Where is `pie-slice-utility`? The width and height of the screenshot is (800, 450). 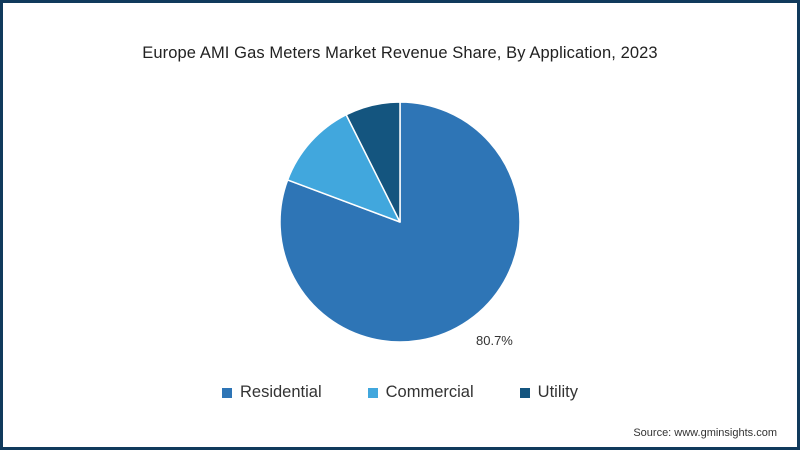 pie-slice-utility is located at coordinates (373, 162).